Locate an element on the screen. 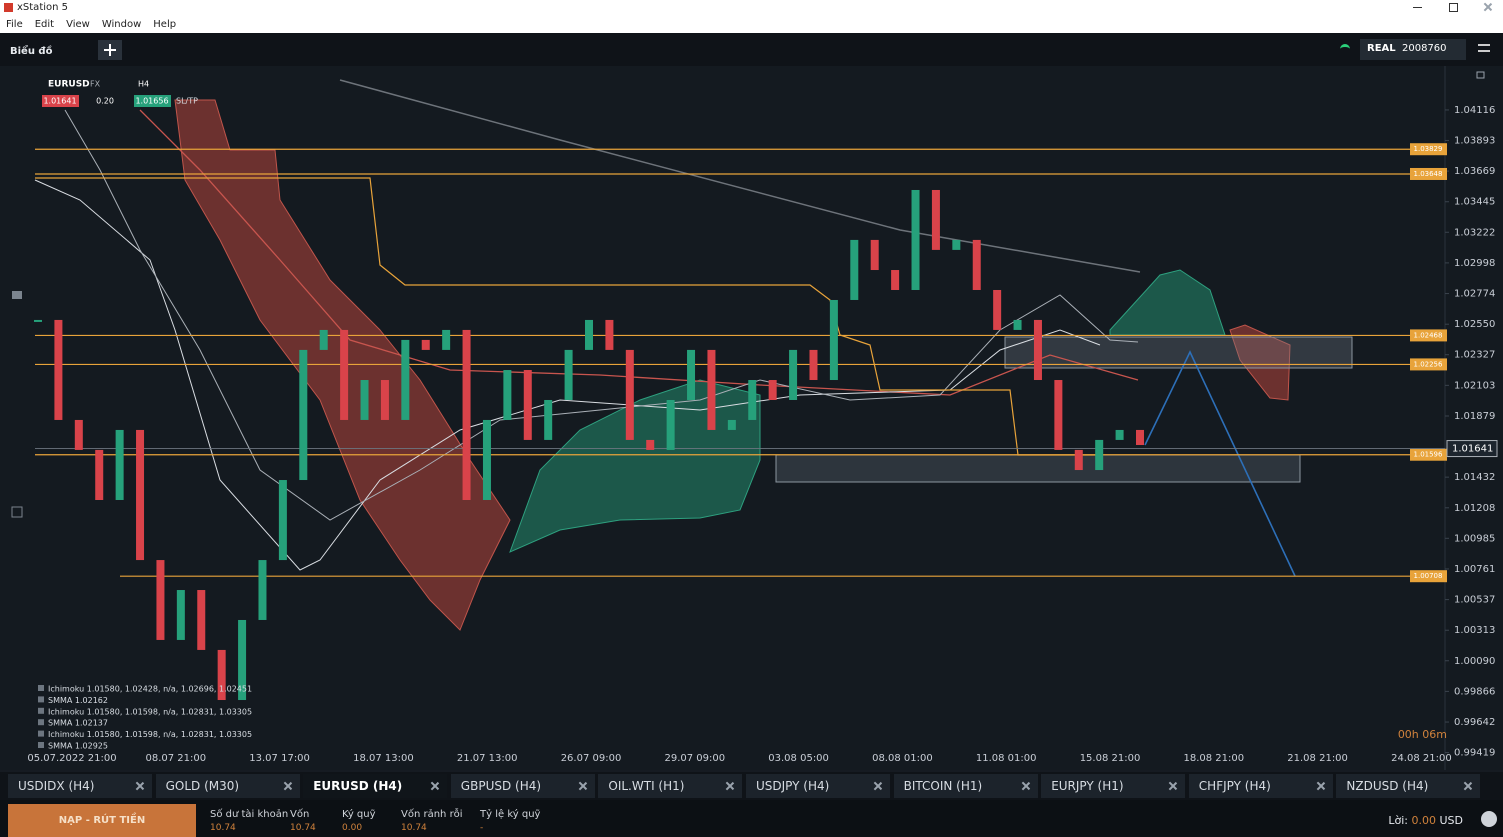 The width and height of the screenshot is (1503, 837). chart-tab: USDJPY (H4) is located at coordinates (818, 786).